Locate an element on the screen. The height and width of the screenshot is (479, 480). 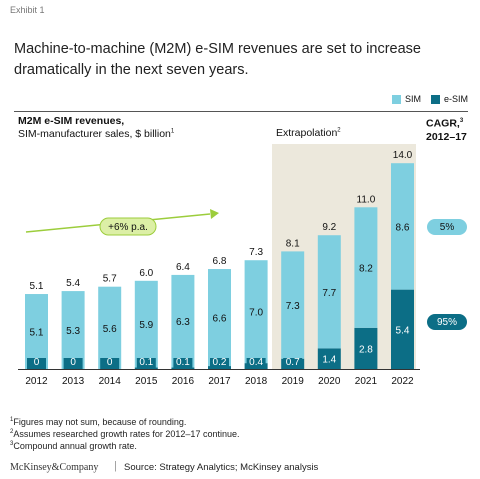
legend-sim-label: SIM is located at coordinates (412, 99).